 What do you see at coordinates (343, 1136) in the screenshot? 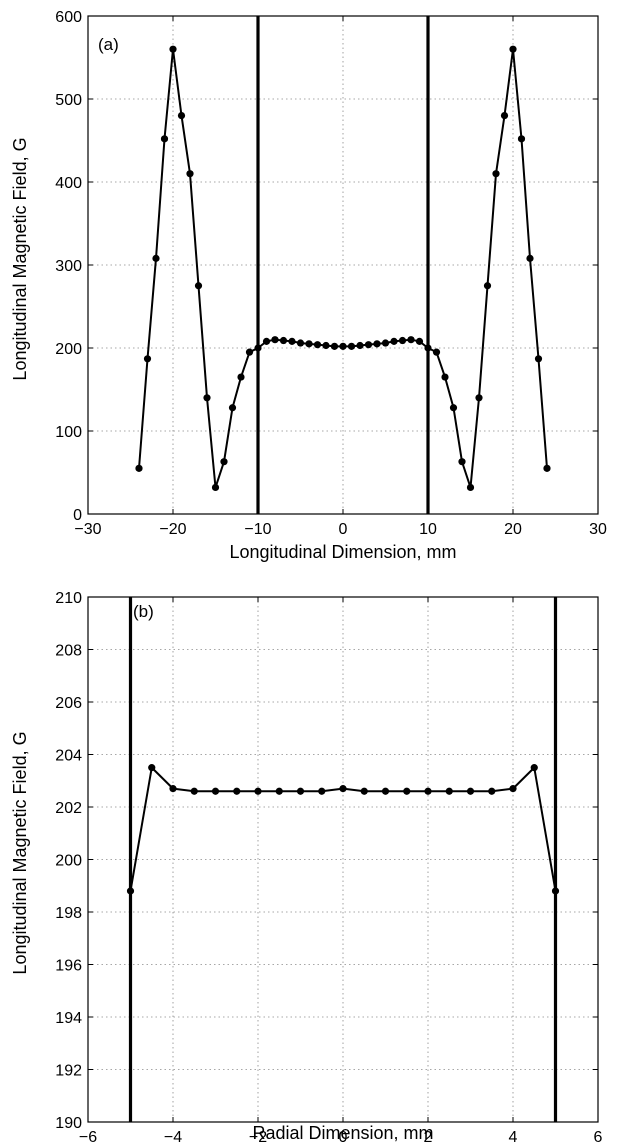
I see `chart-b-xtick-label: 0` at bounding box center [343, 1136].